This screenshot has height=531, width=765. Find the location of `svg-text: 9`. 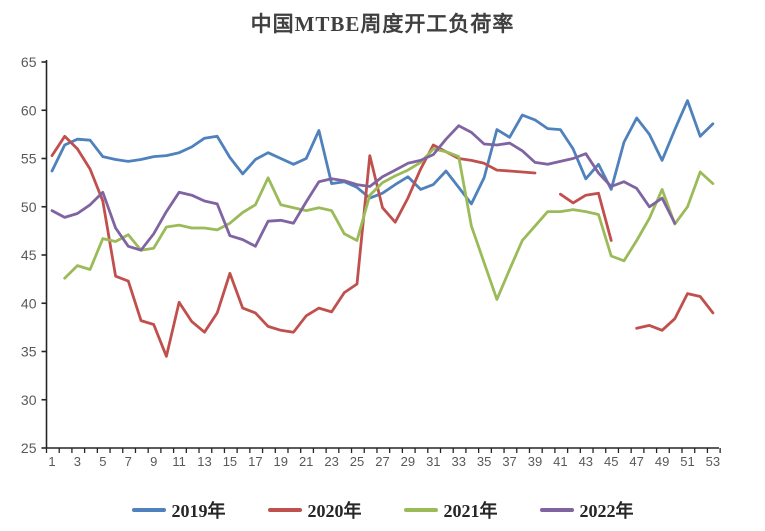

svg-text: 9 is located at coordinates (153, 461).